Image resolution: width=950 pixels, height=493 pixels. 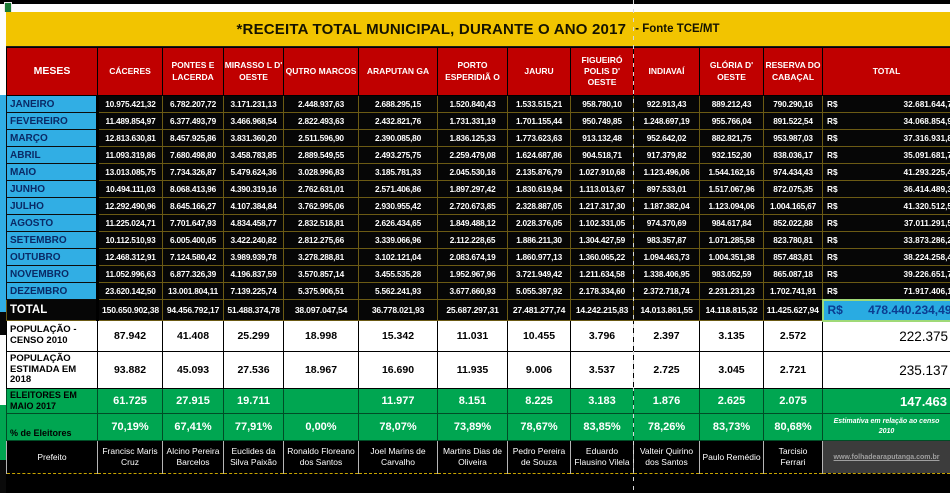 I want to click on cell-mayor-link: www.folhadearaputanga.com.br, so click(x=886, y=457).